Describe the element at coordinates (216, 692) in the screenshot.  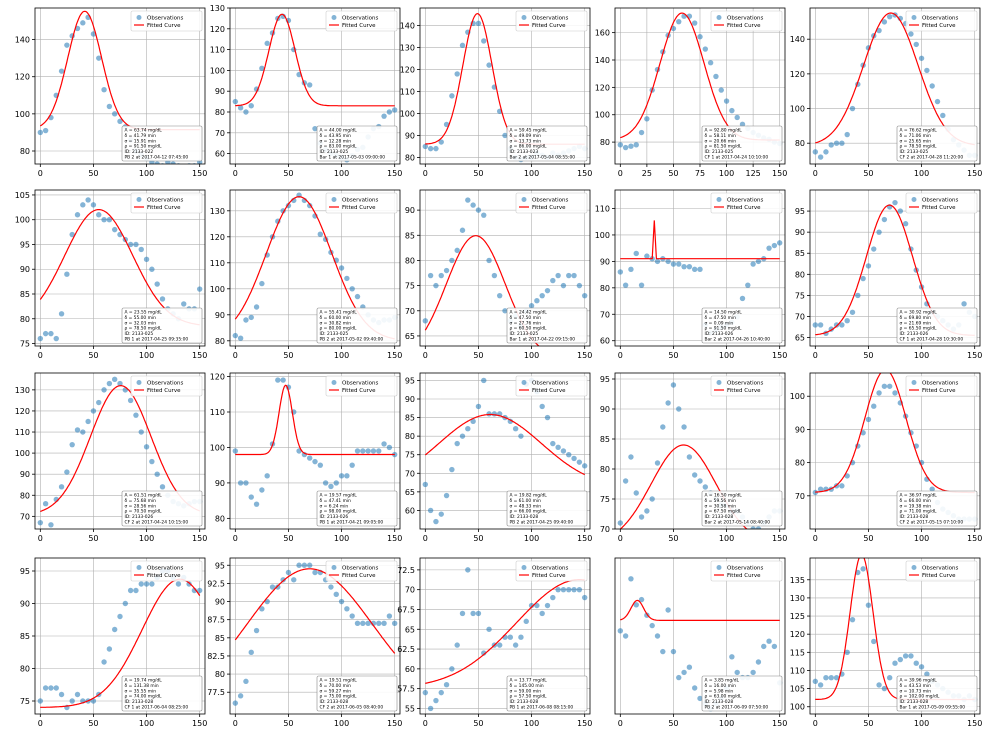
I see `y-tick-label: 77.5` at that location.